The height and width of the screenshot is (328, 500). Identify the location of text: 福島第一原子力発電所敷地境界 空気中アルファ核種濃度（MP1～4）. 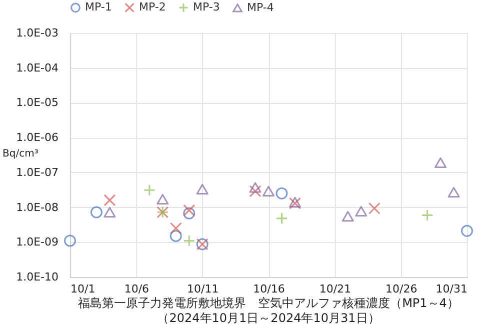
(268, 303).